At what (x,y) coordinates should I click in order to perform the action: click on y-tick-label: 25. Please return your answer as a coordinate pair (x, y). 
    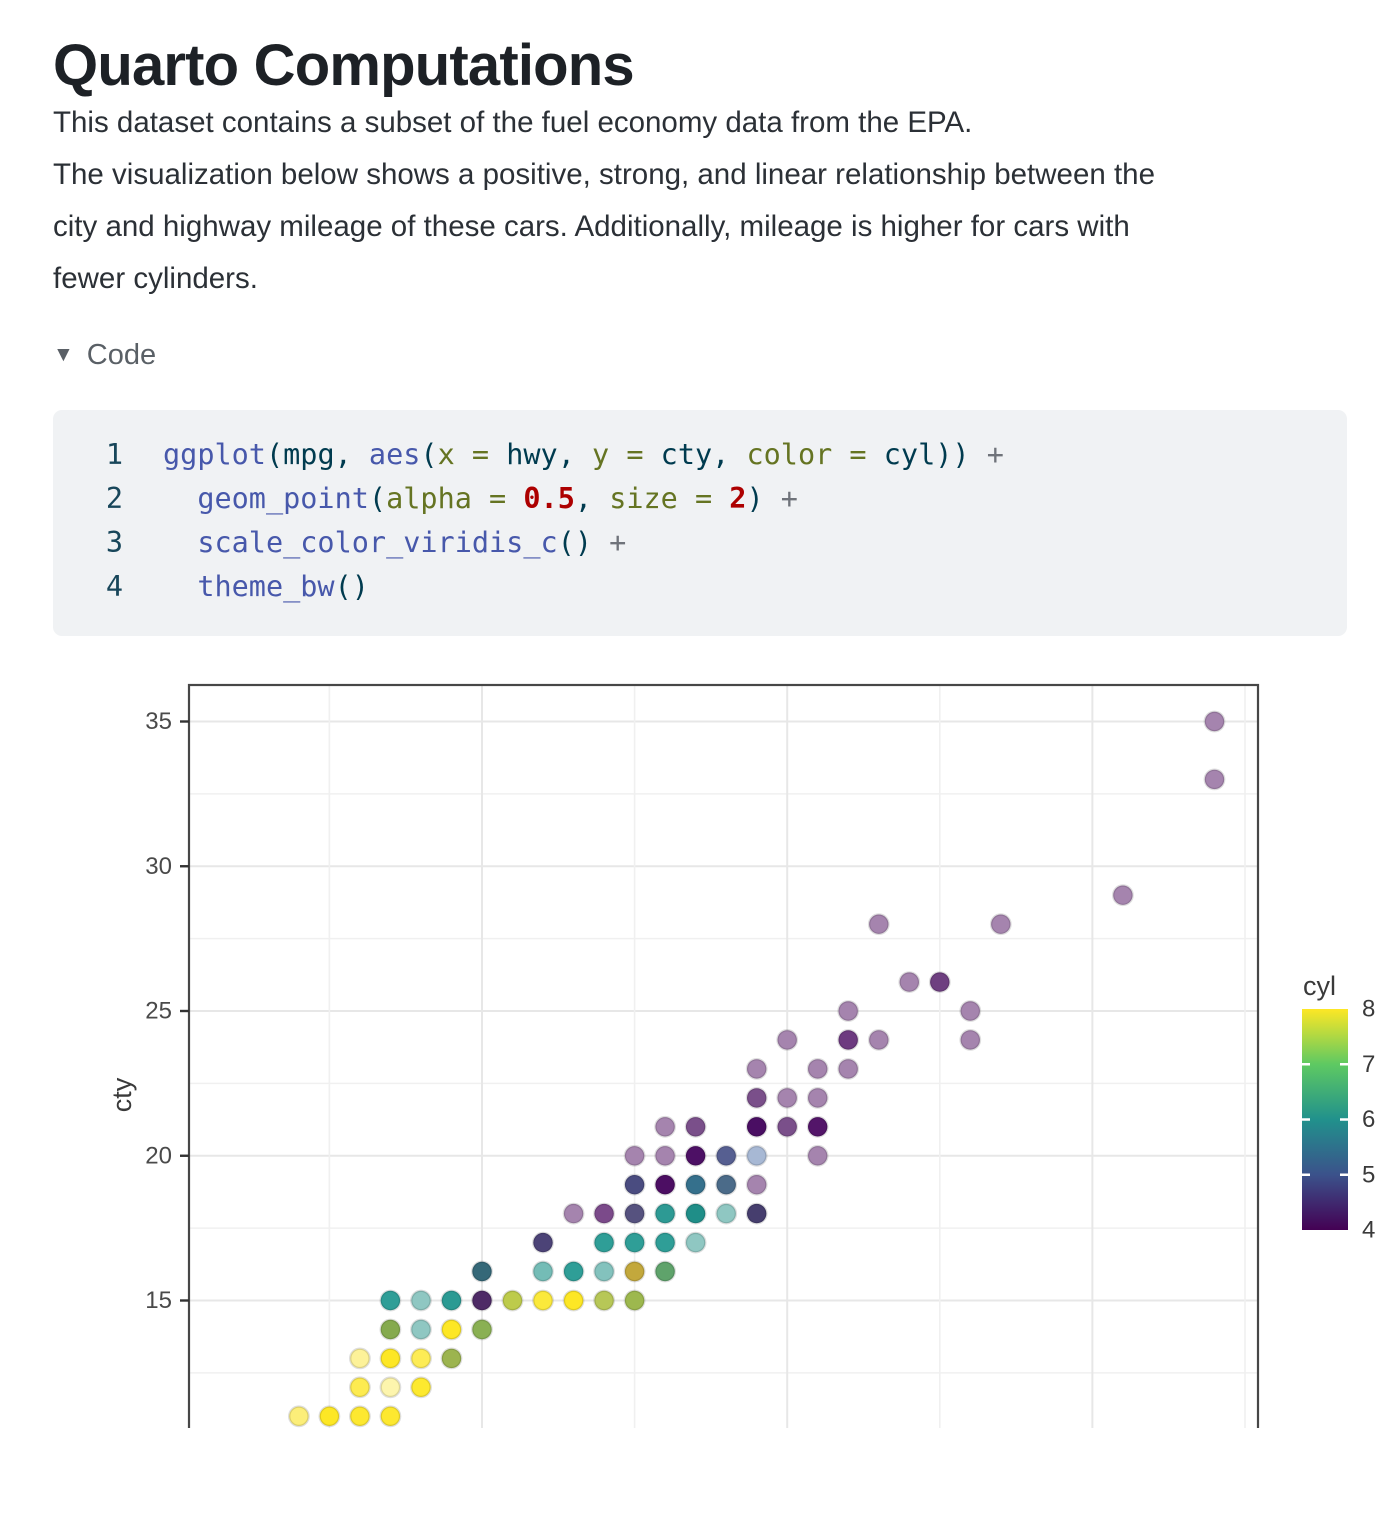
    Looking at the image, I should click on (158, 1010).